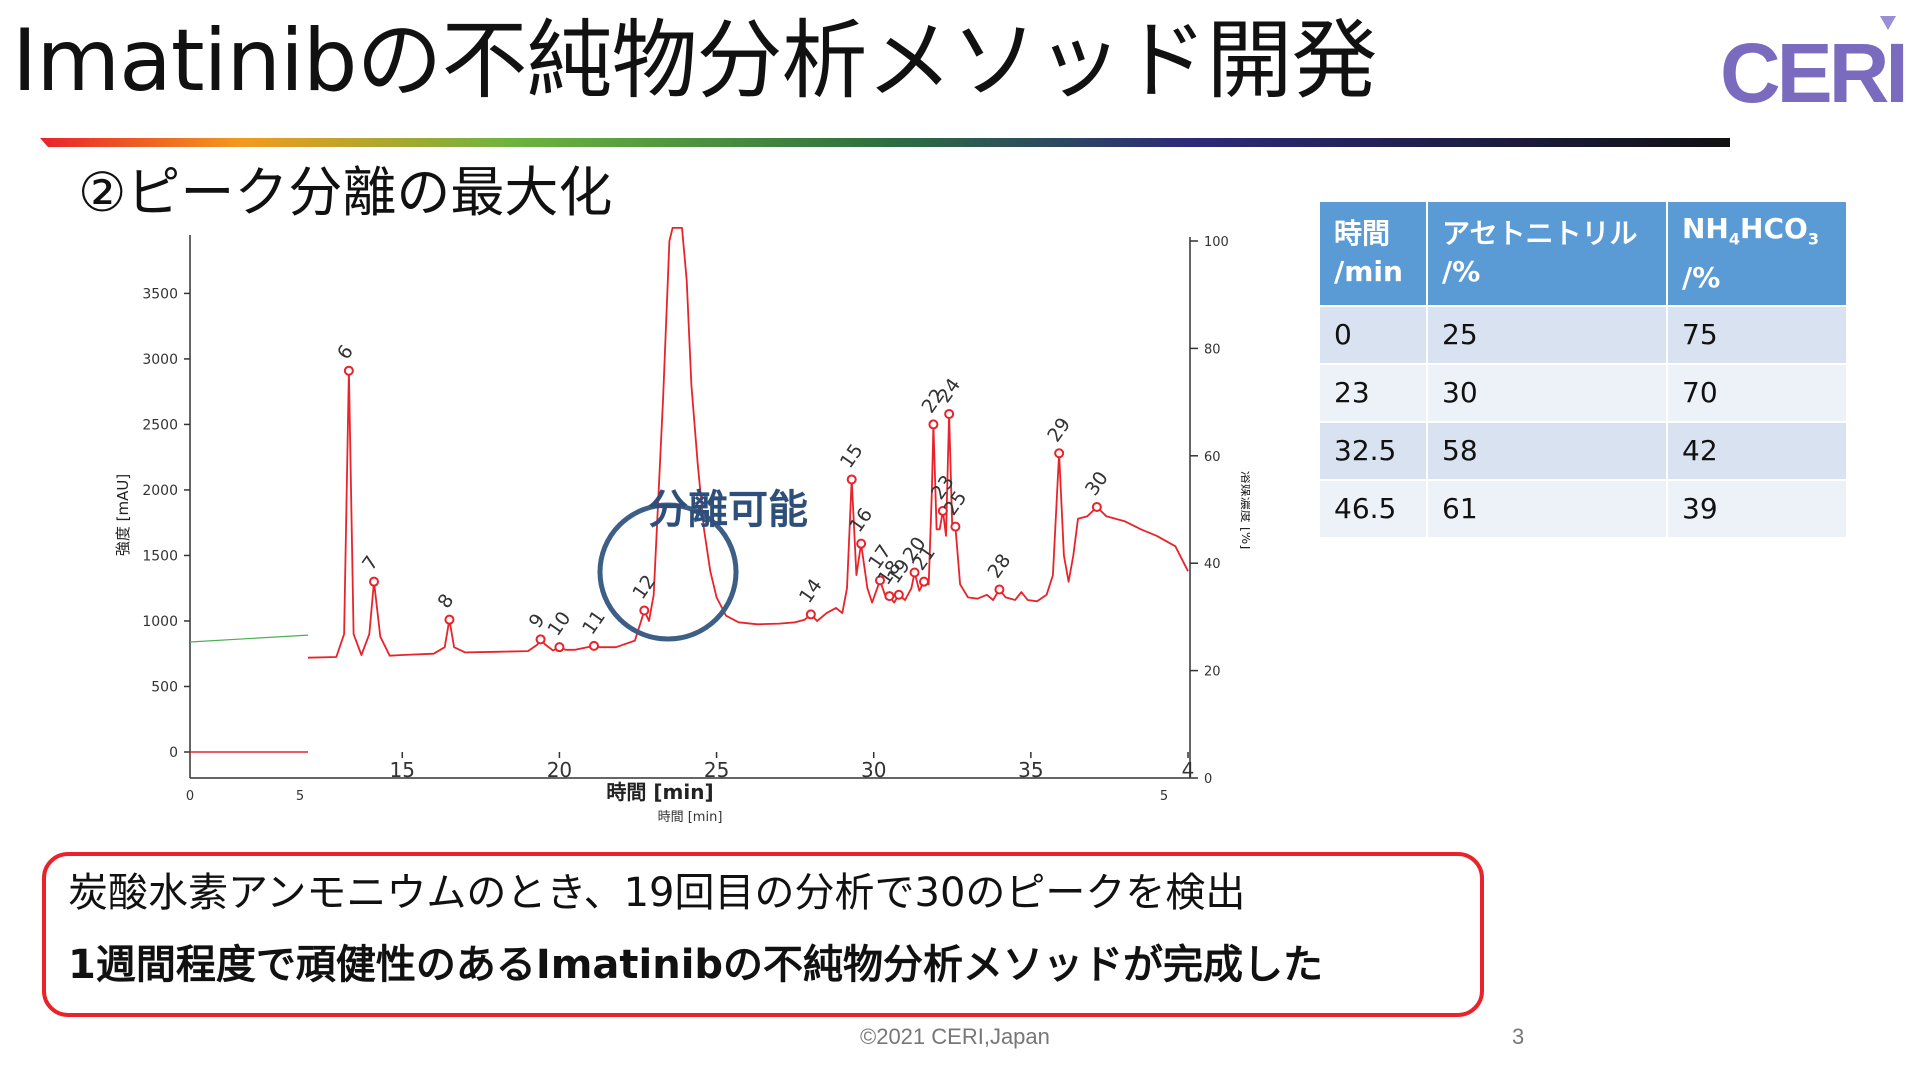 Image resolution: width=1917 pixels, height=1079 pixels. Describe the element at coordinates (792, 767) in the screenshot. I see `x-axis: 15 20 25 30 35 4` at that location.